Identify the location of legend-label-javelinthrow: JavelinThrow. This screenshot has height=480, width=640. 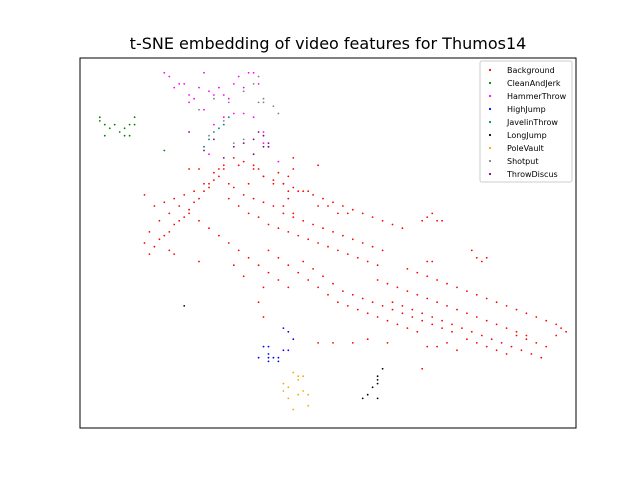
(532, 122).